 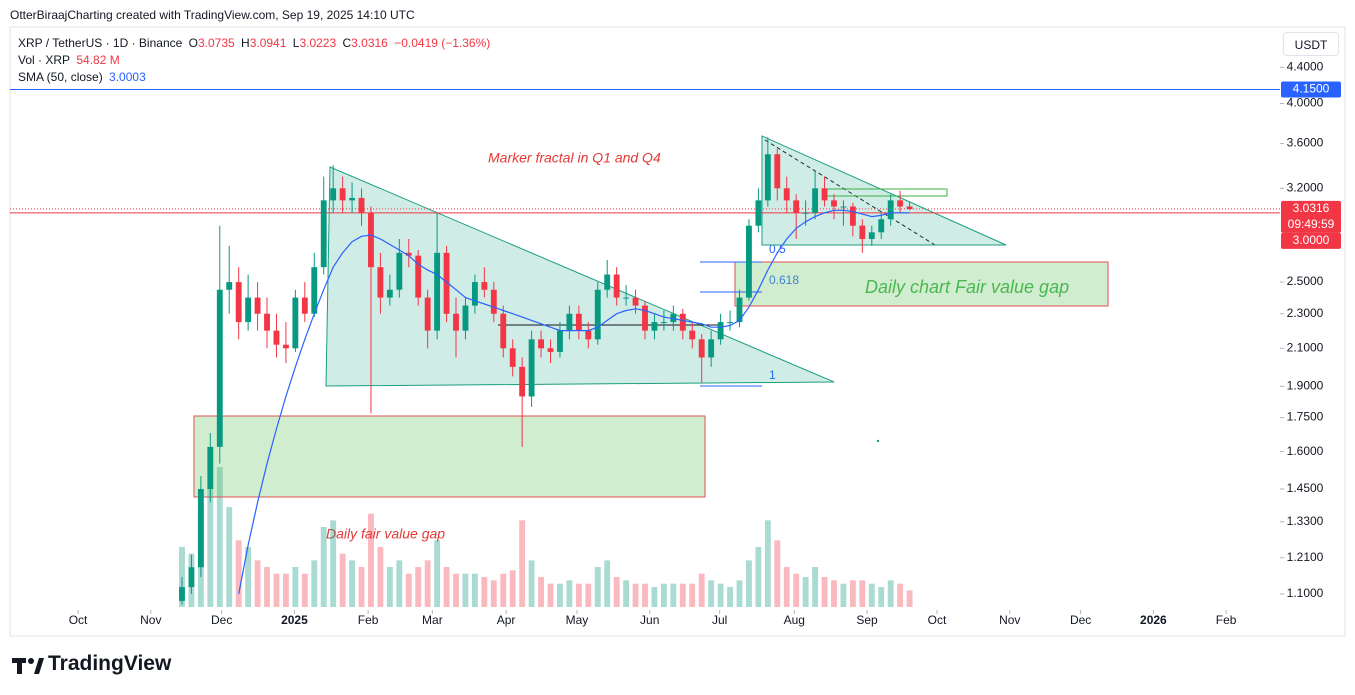 What do you see at coordinates (83, 77) in the screenshot?
I see `sma-legend: SMA (50, close) 3.0003` at bounding box center [83, 77].